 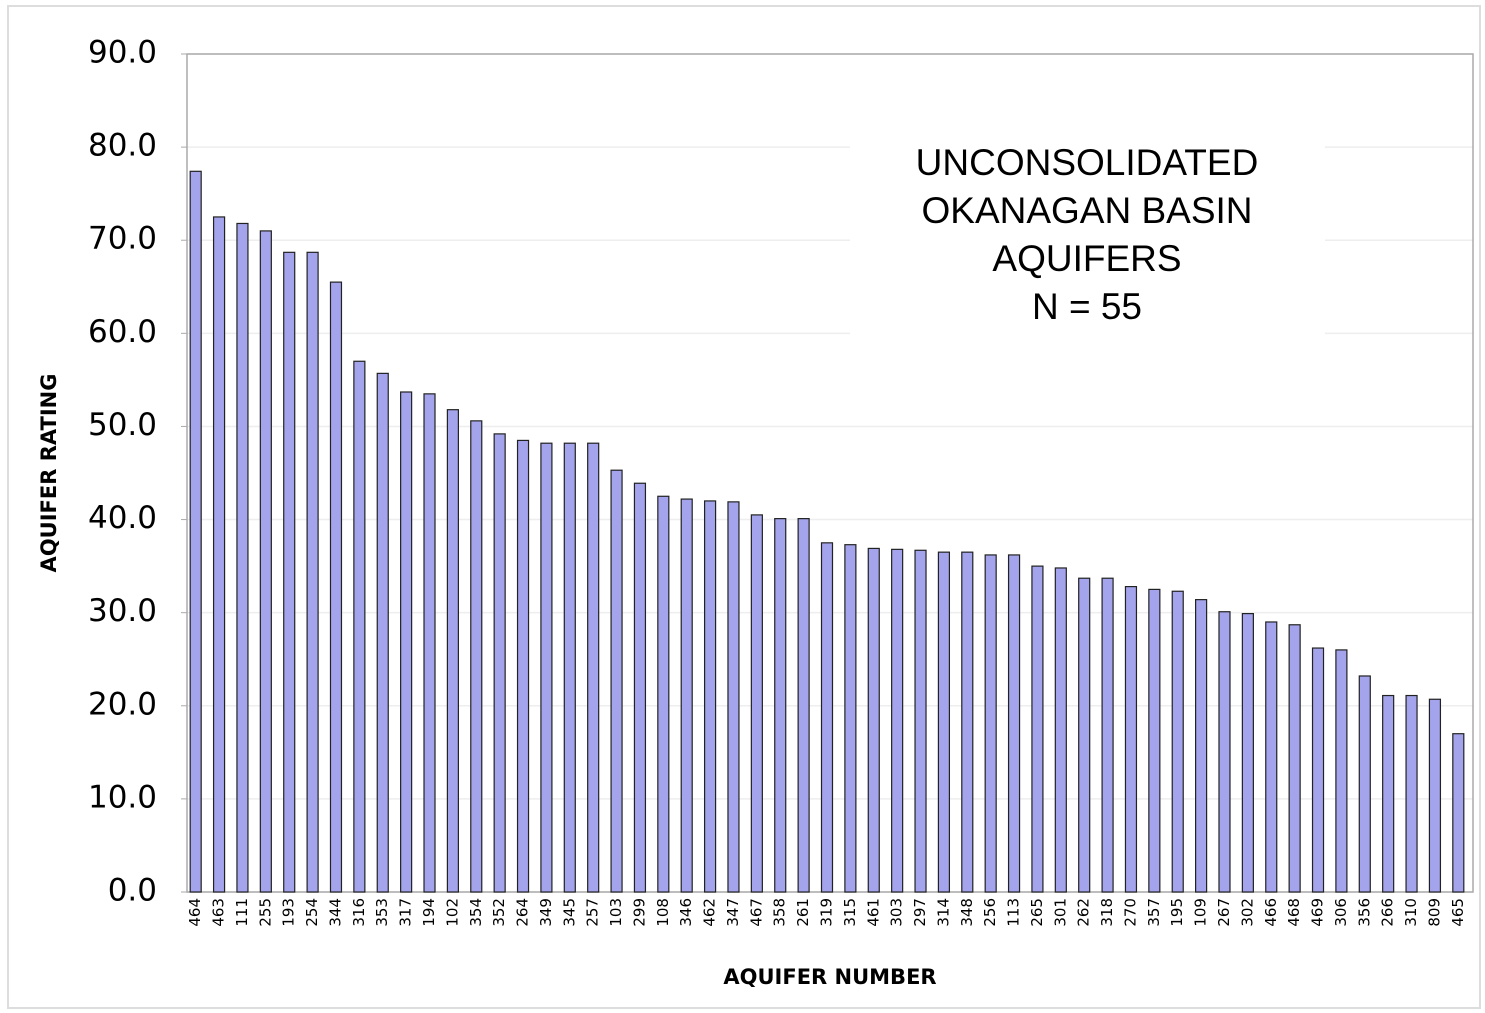 I want to click on y-axis-label: AQUIFER RATING, so click(x=49, y=473).